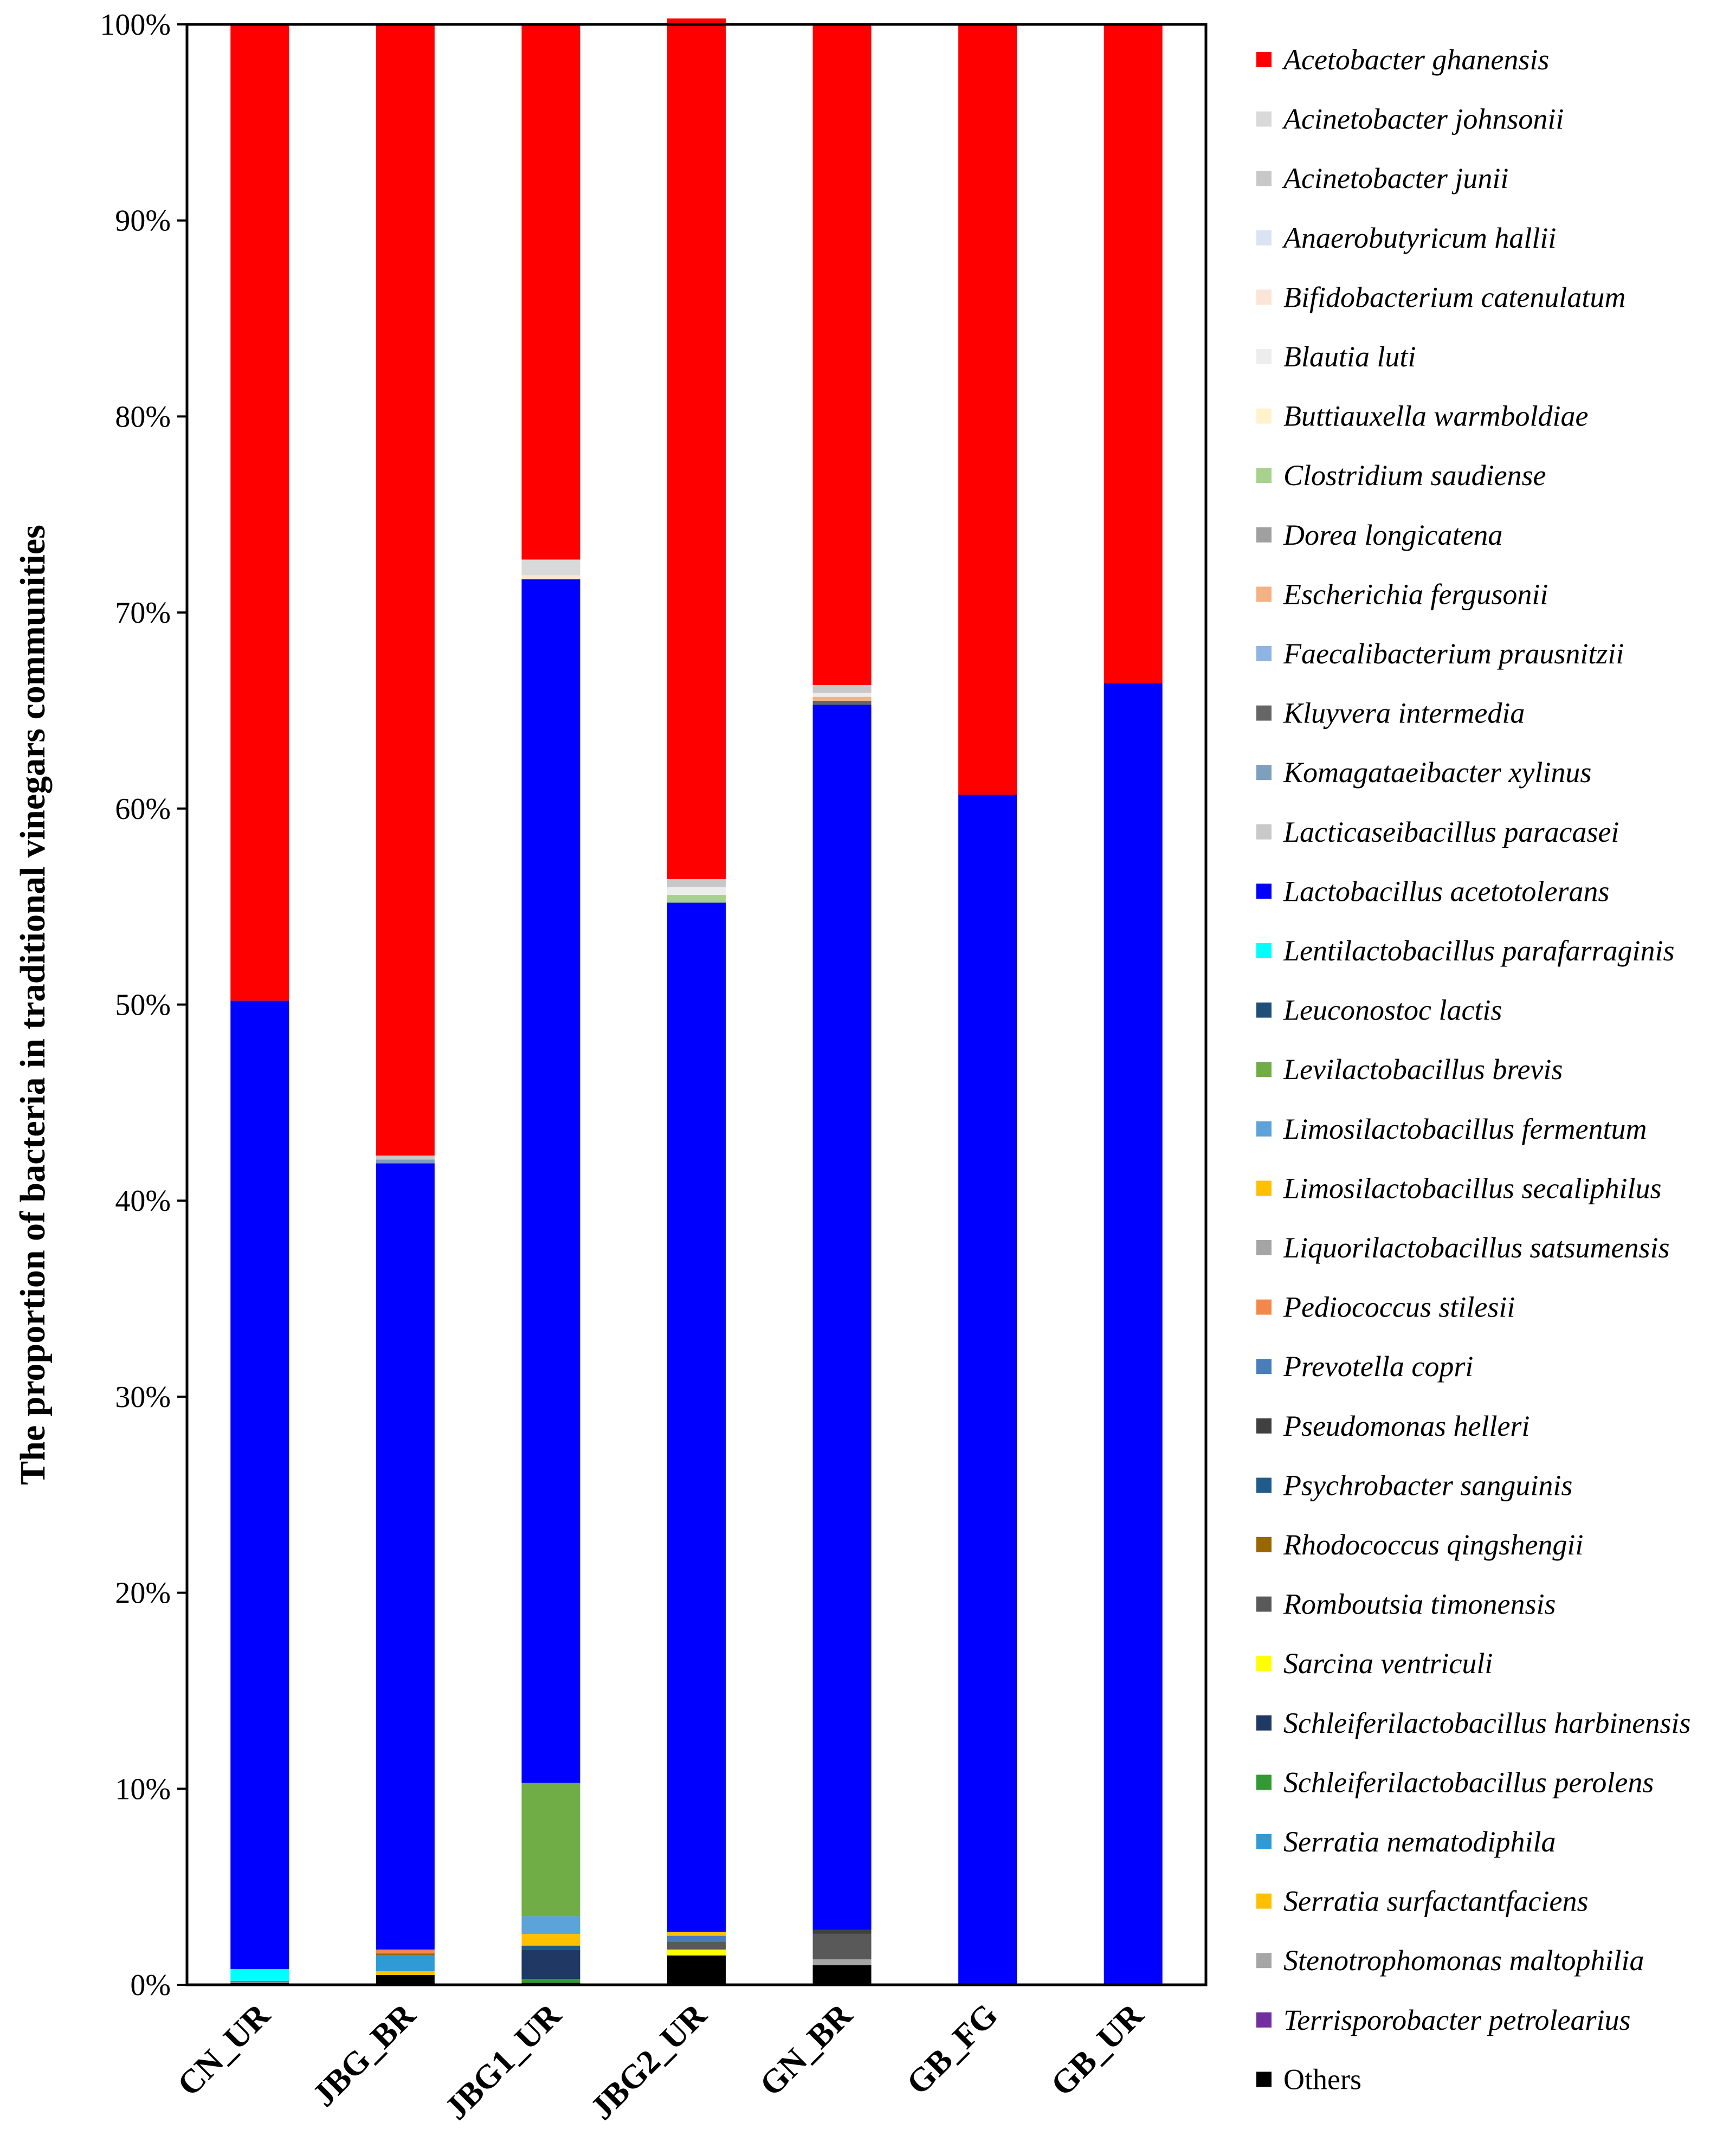 The image size is (1736, 2155). I want to click on legend-label: Rhodococcus qingshengii, so click(1433, 1544).